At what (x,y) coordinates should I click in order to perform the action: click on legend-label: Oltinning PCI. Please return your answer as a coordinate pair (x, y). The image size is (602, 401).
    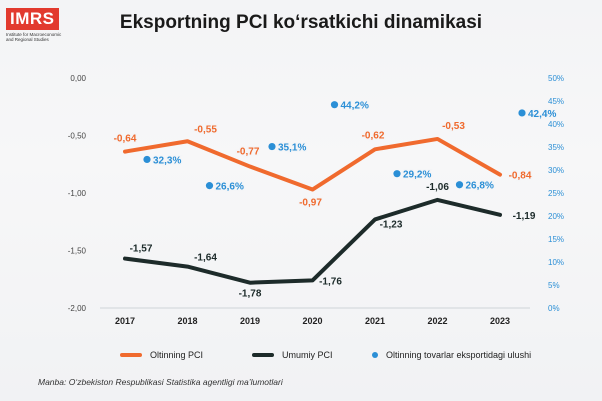
    Looking at the image, I should click on (177, 355).